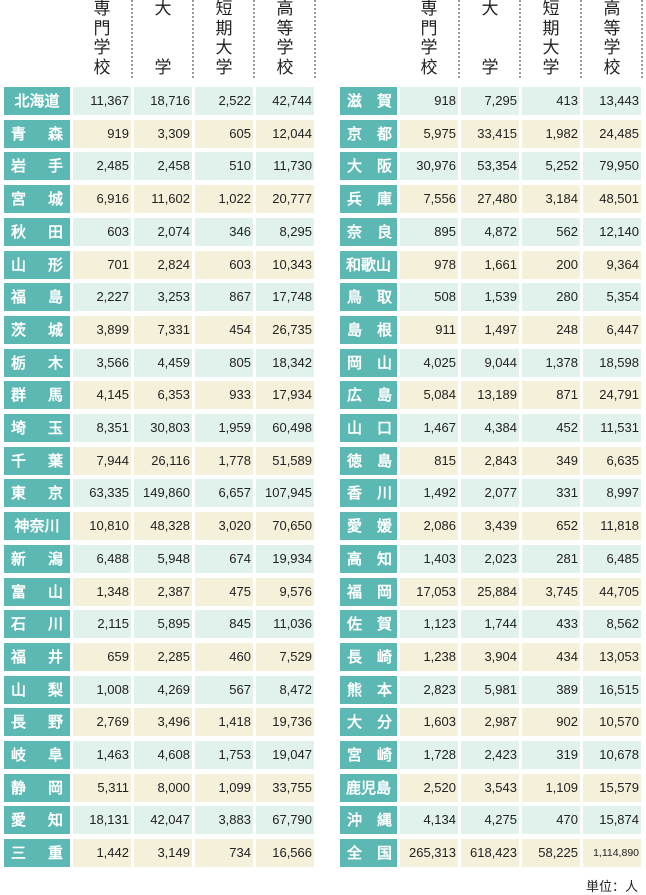  What do you see at coordinates (490, 853) in the screenshot?
I see `value-cell: 618,423` at bounding box center [490, 853].